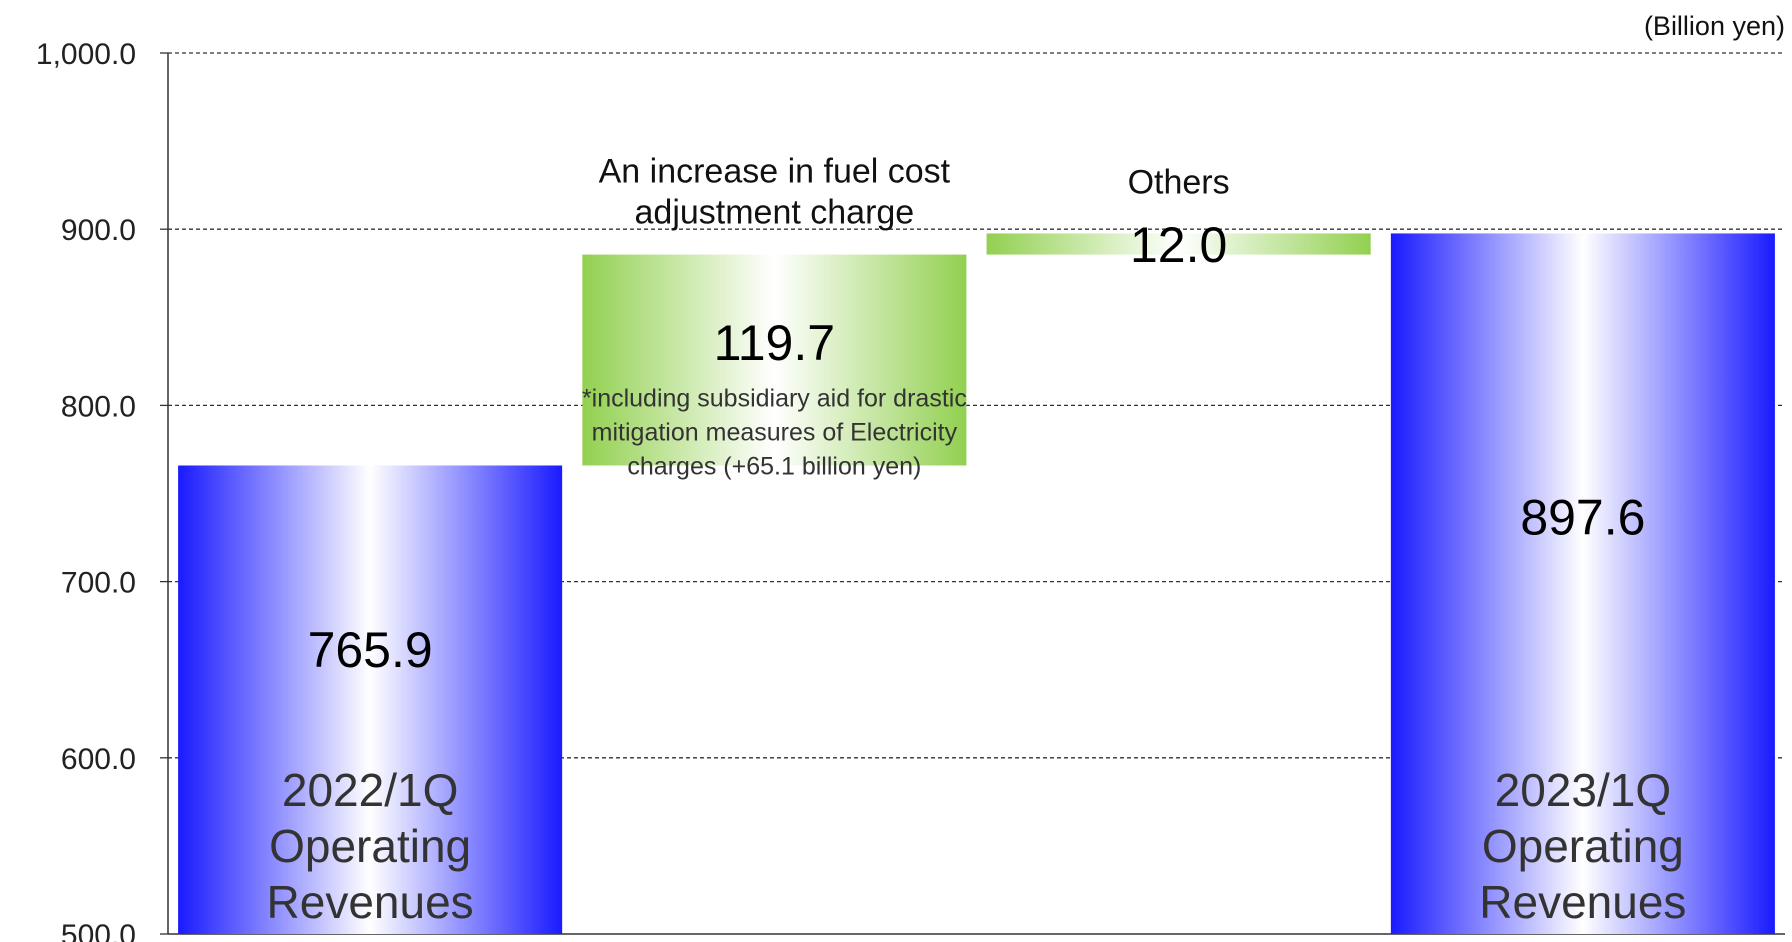 The height and width of the screenshot is (942, 1792). Describe the element at coordinates (98, 930) in the screenshot. I see `y-tick-label: 500.0` at that location.